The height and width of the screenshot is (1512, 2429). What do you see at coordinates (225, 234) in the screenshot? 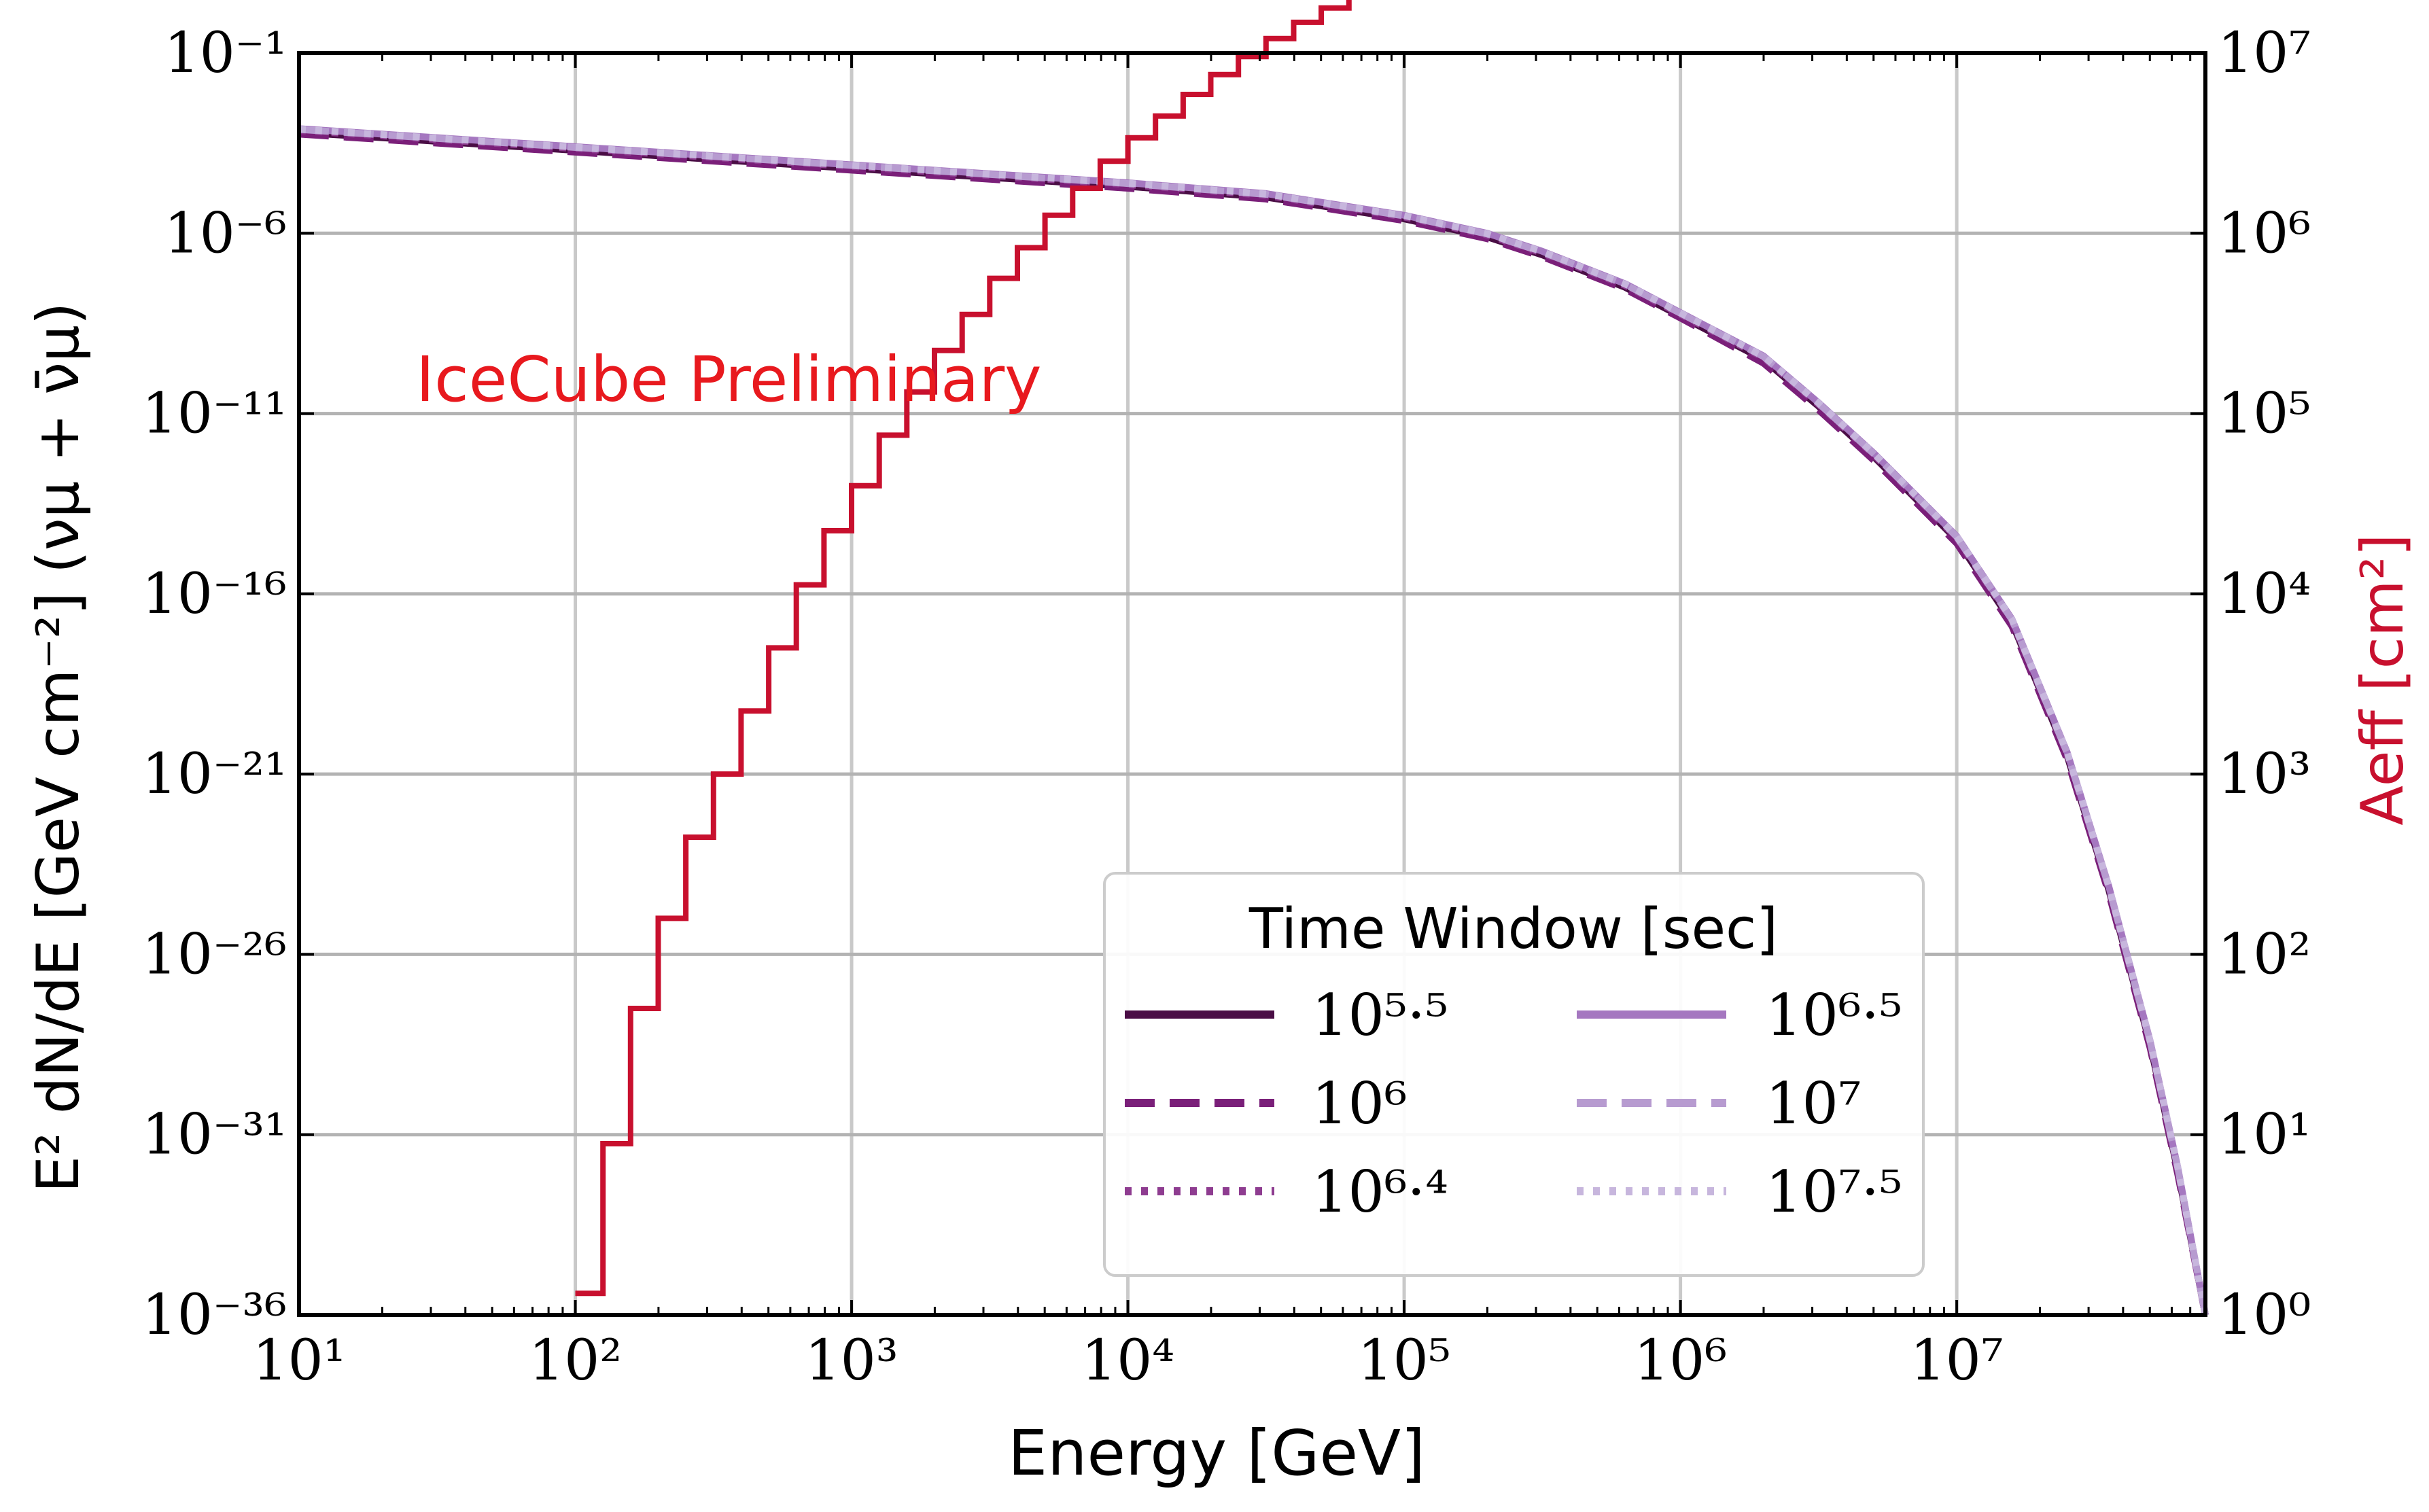
I see `y-left-tick-label: 10⁻⁶` at bounding box center [225, 234].